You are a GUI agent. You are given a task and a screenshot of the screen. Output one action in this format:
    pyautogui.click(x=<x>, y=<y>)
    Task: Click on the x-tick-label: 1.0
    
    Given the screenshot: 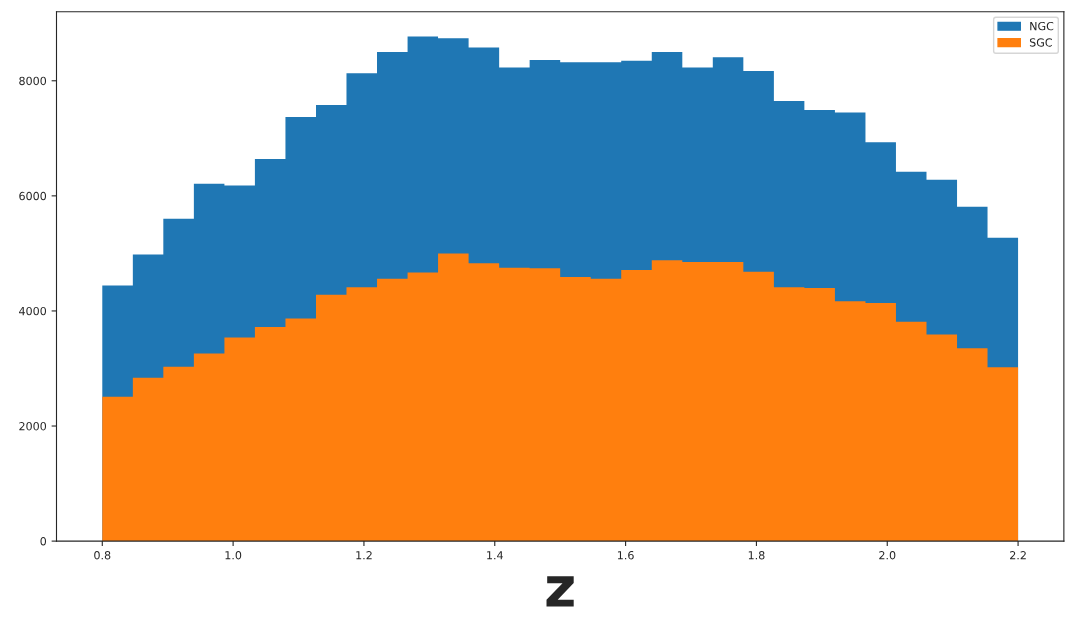 What is the action you would take?
    pyautogui.click(x=233, y=555)
    